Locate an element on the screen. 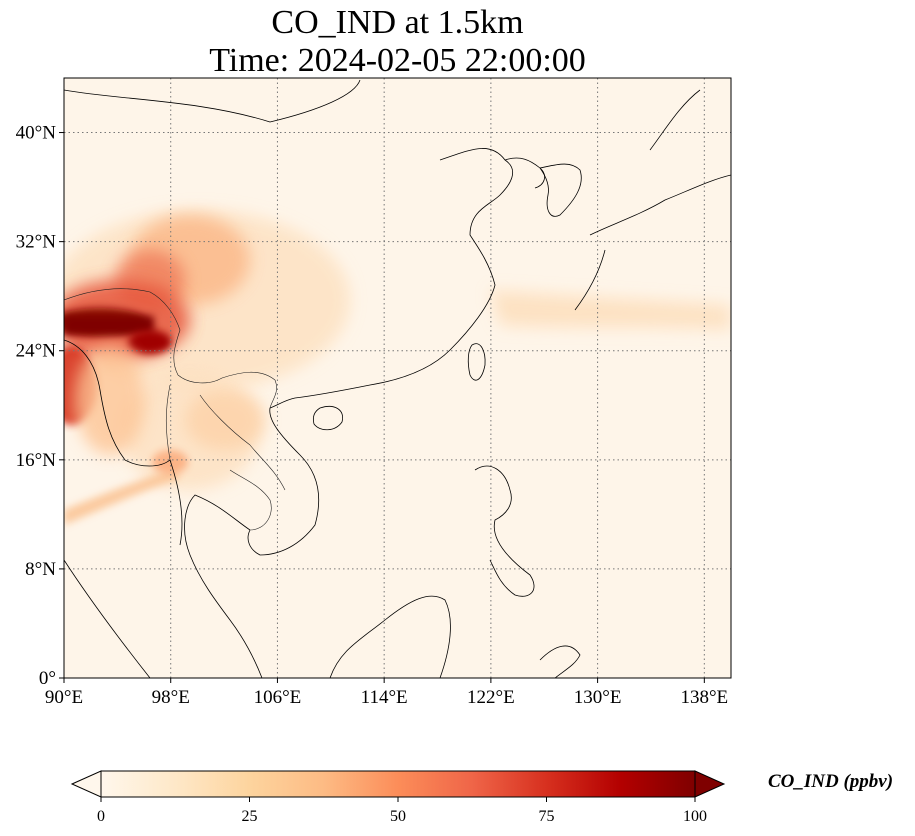  coastline-mongolia-border is located at coordinates (212, 101).